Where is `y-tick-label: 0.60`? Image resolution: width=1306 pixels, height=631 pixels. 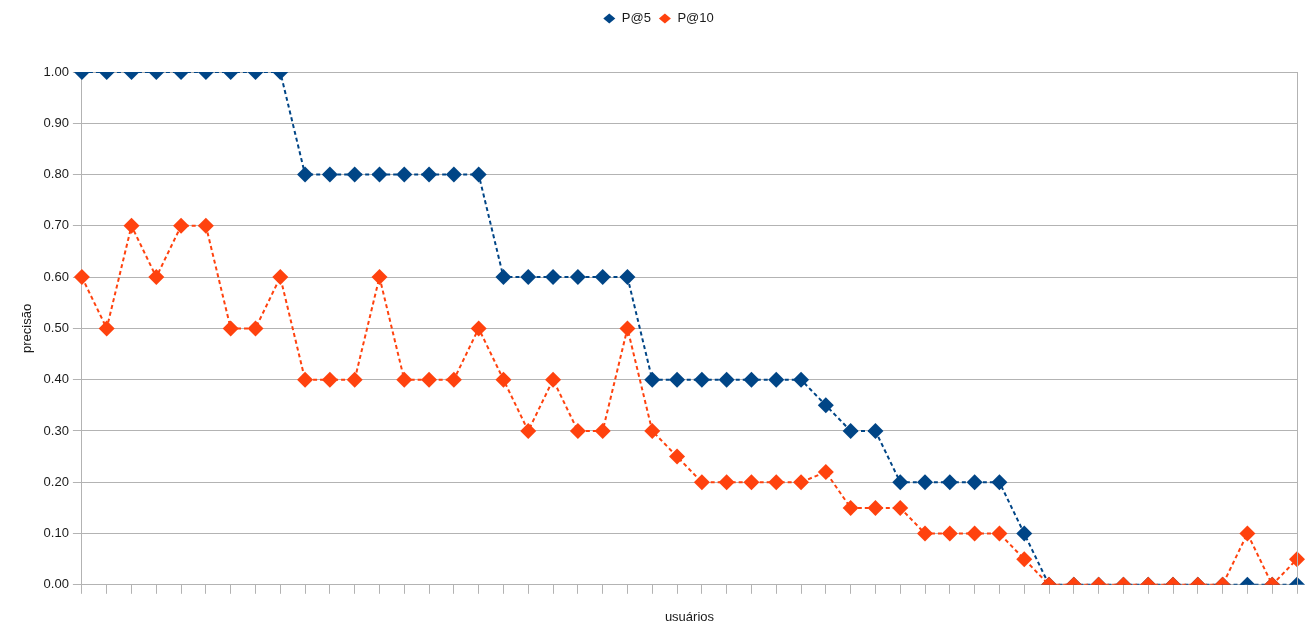 y-tick-label: 0.60 is located at coordinates (56, 276).